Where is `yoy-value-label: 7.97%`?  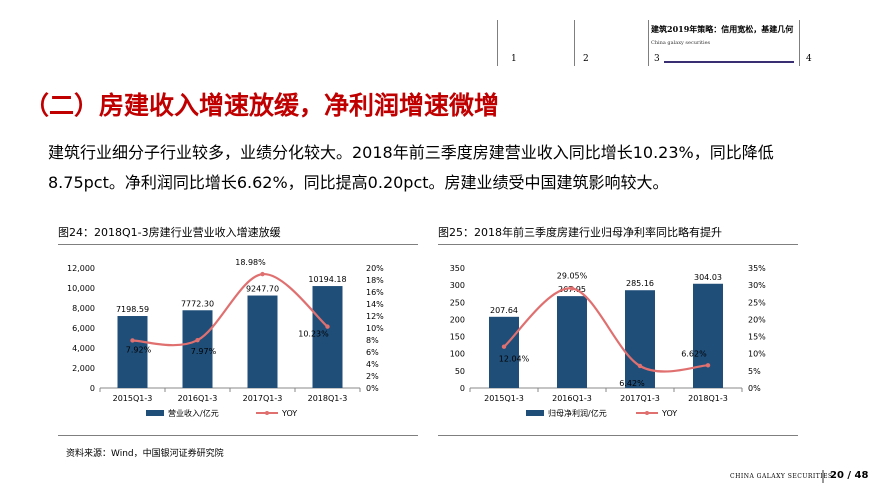
yoy-value-label: 7.97% is located at coordinates (204, 351).